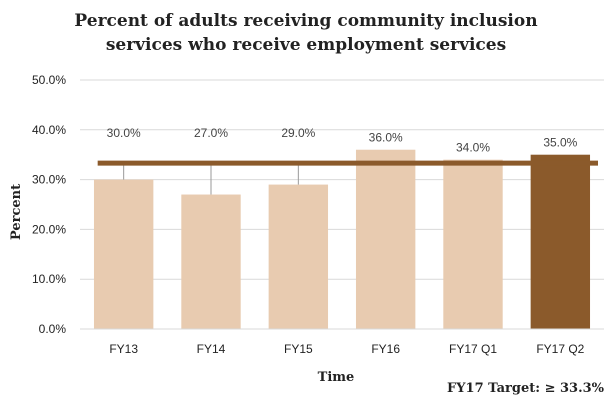 Image resolution: width=613 pixels, height=398 pixels. I want to click on x-tick-label: FY17 Q1, so click(473, 349).